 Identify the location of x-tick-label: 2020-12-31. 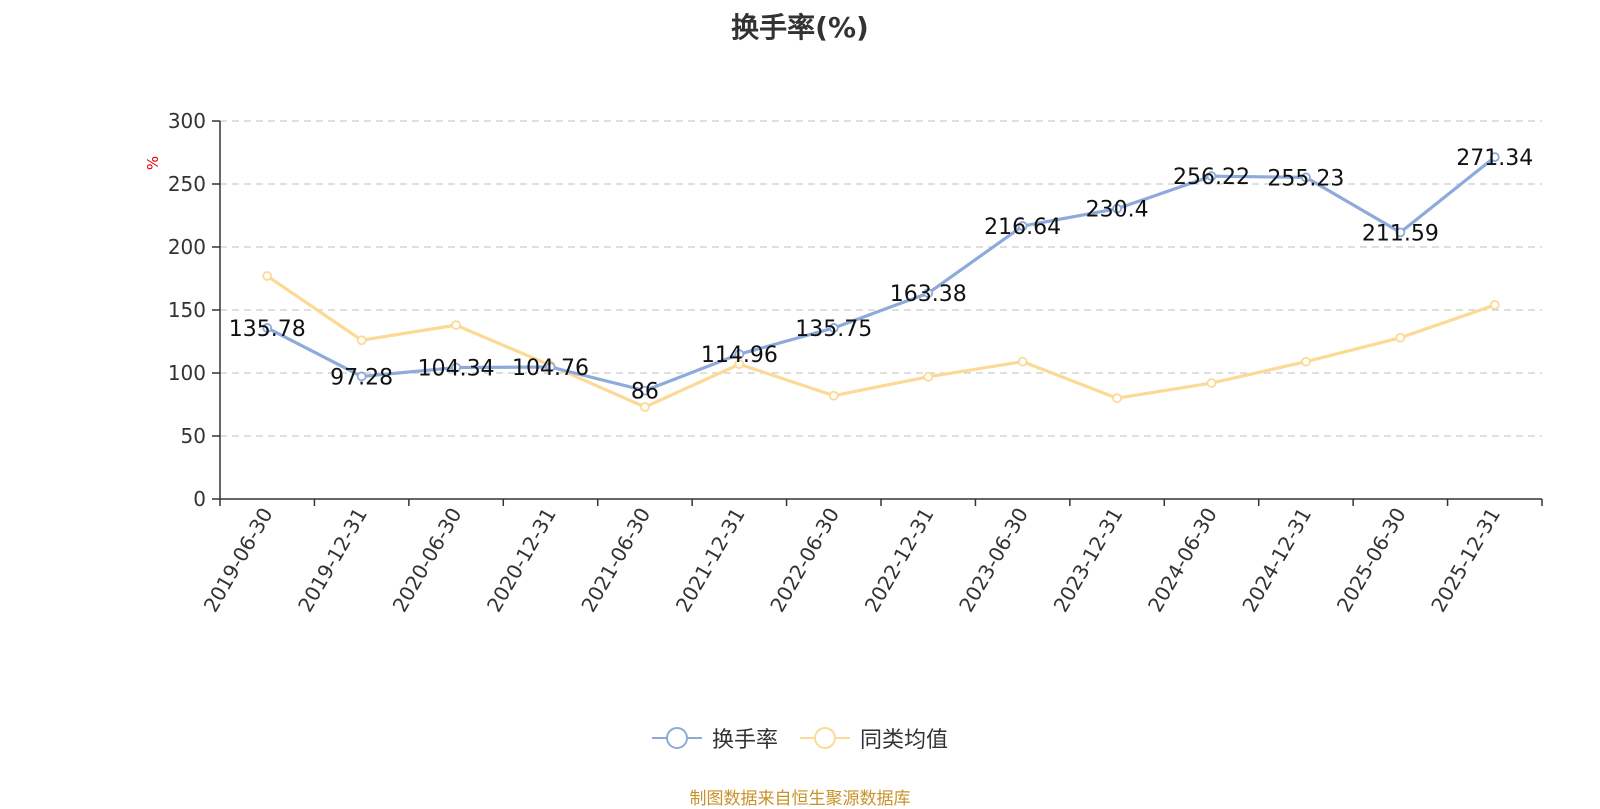
(521, 560).